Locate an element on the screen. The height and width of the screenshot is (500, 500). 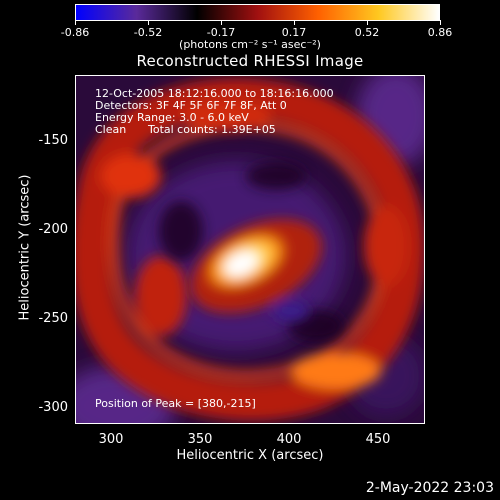
y-axis-label: Heliocentric Y (arcsec) is located at coordinates (25, 247).